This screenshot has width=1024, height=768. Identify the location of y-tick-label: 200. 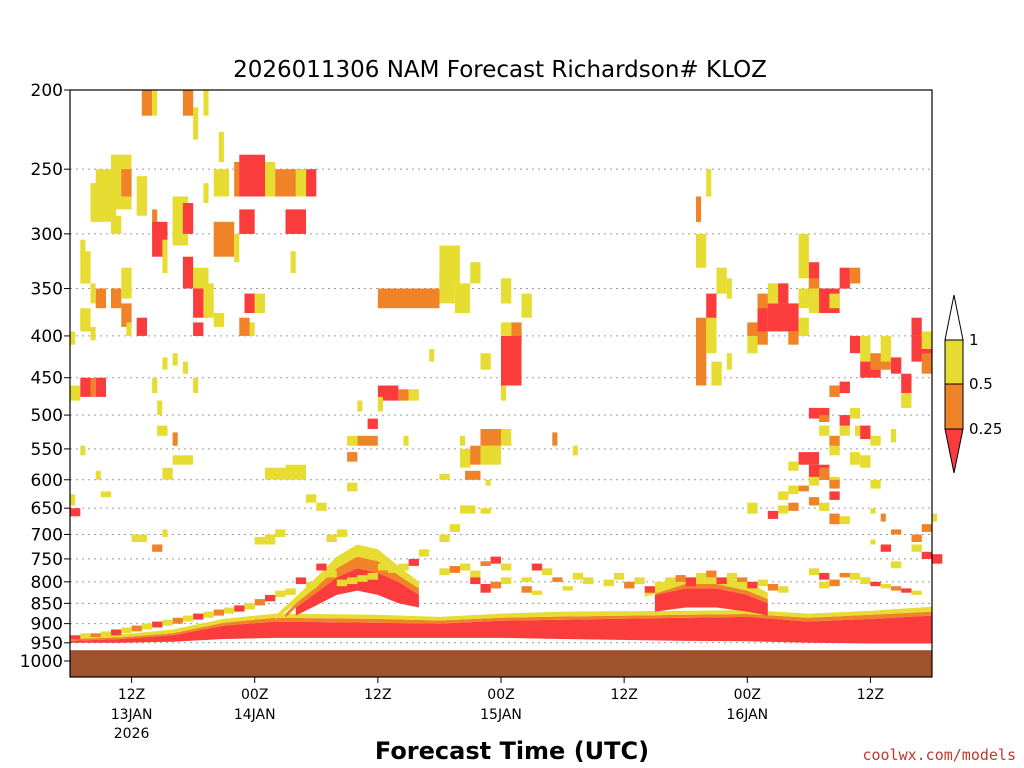
(47, 91).